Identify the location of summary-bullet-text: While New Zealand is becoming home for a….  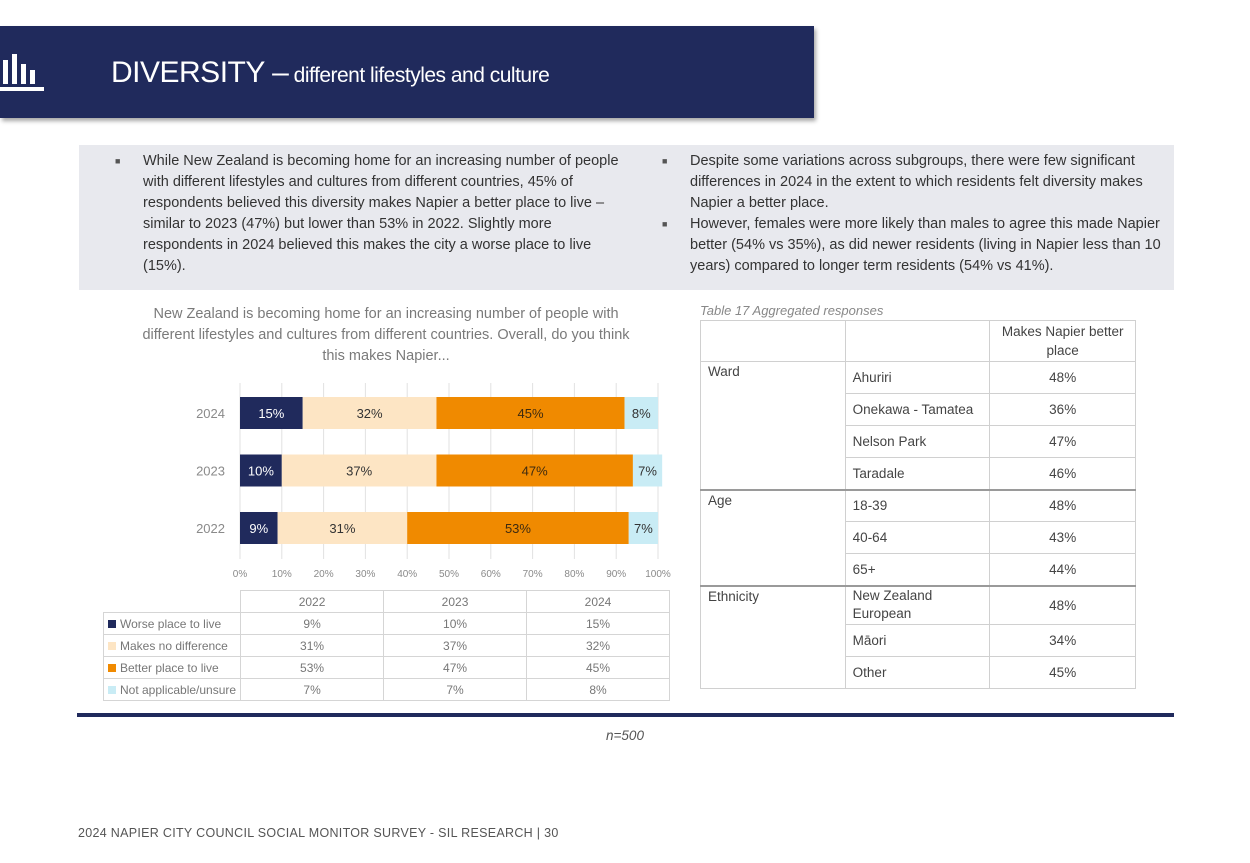
(381, 213).